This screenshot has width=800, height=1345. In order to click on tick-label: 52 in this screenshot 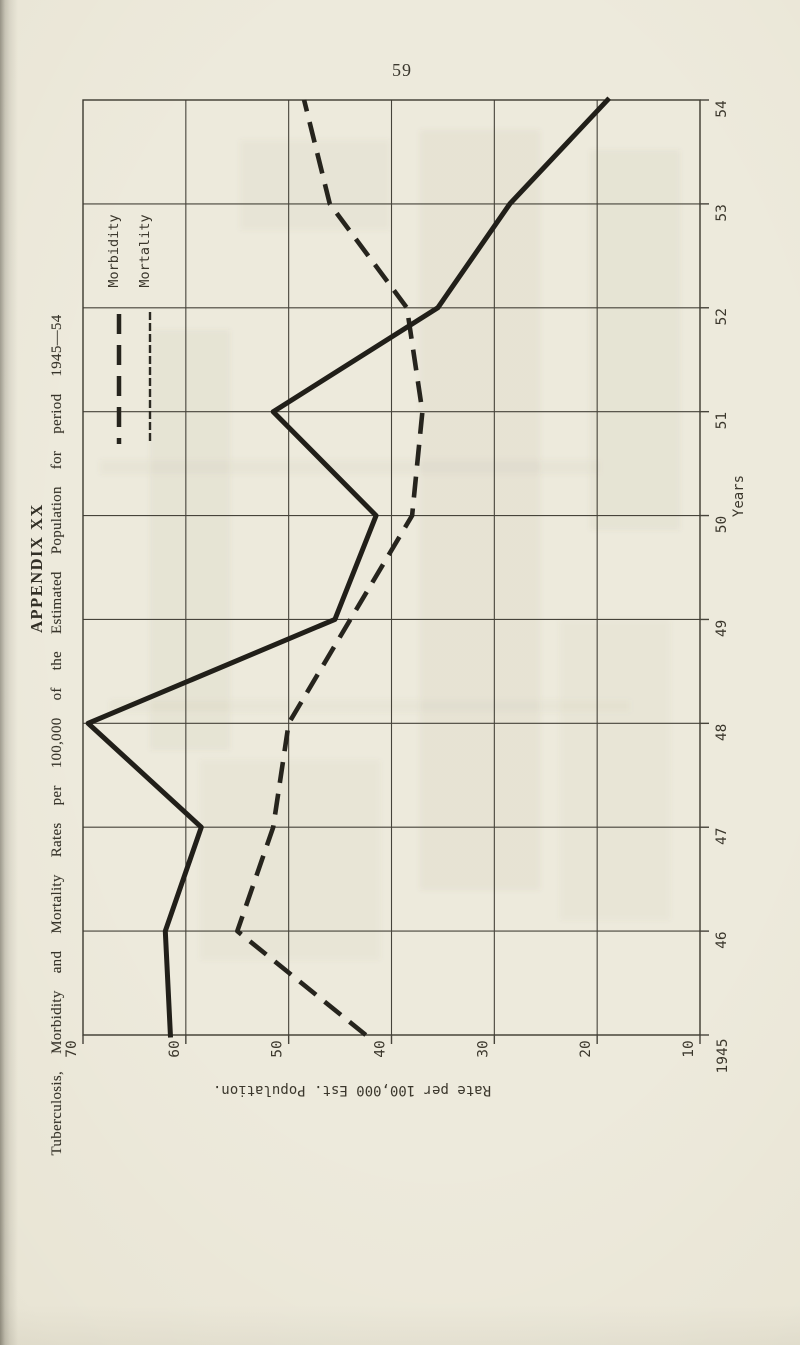, I will do `click(722, 316)`.